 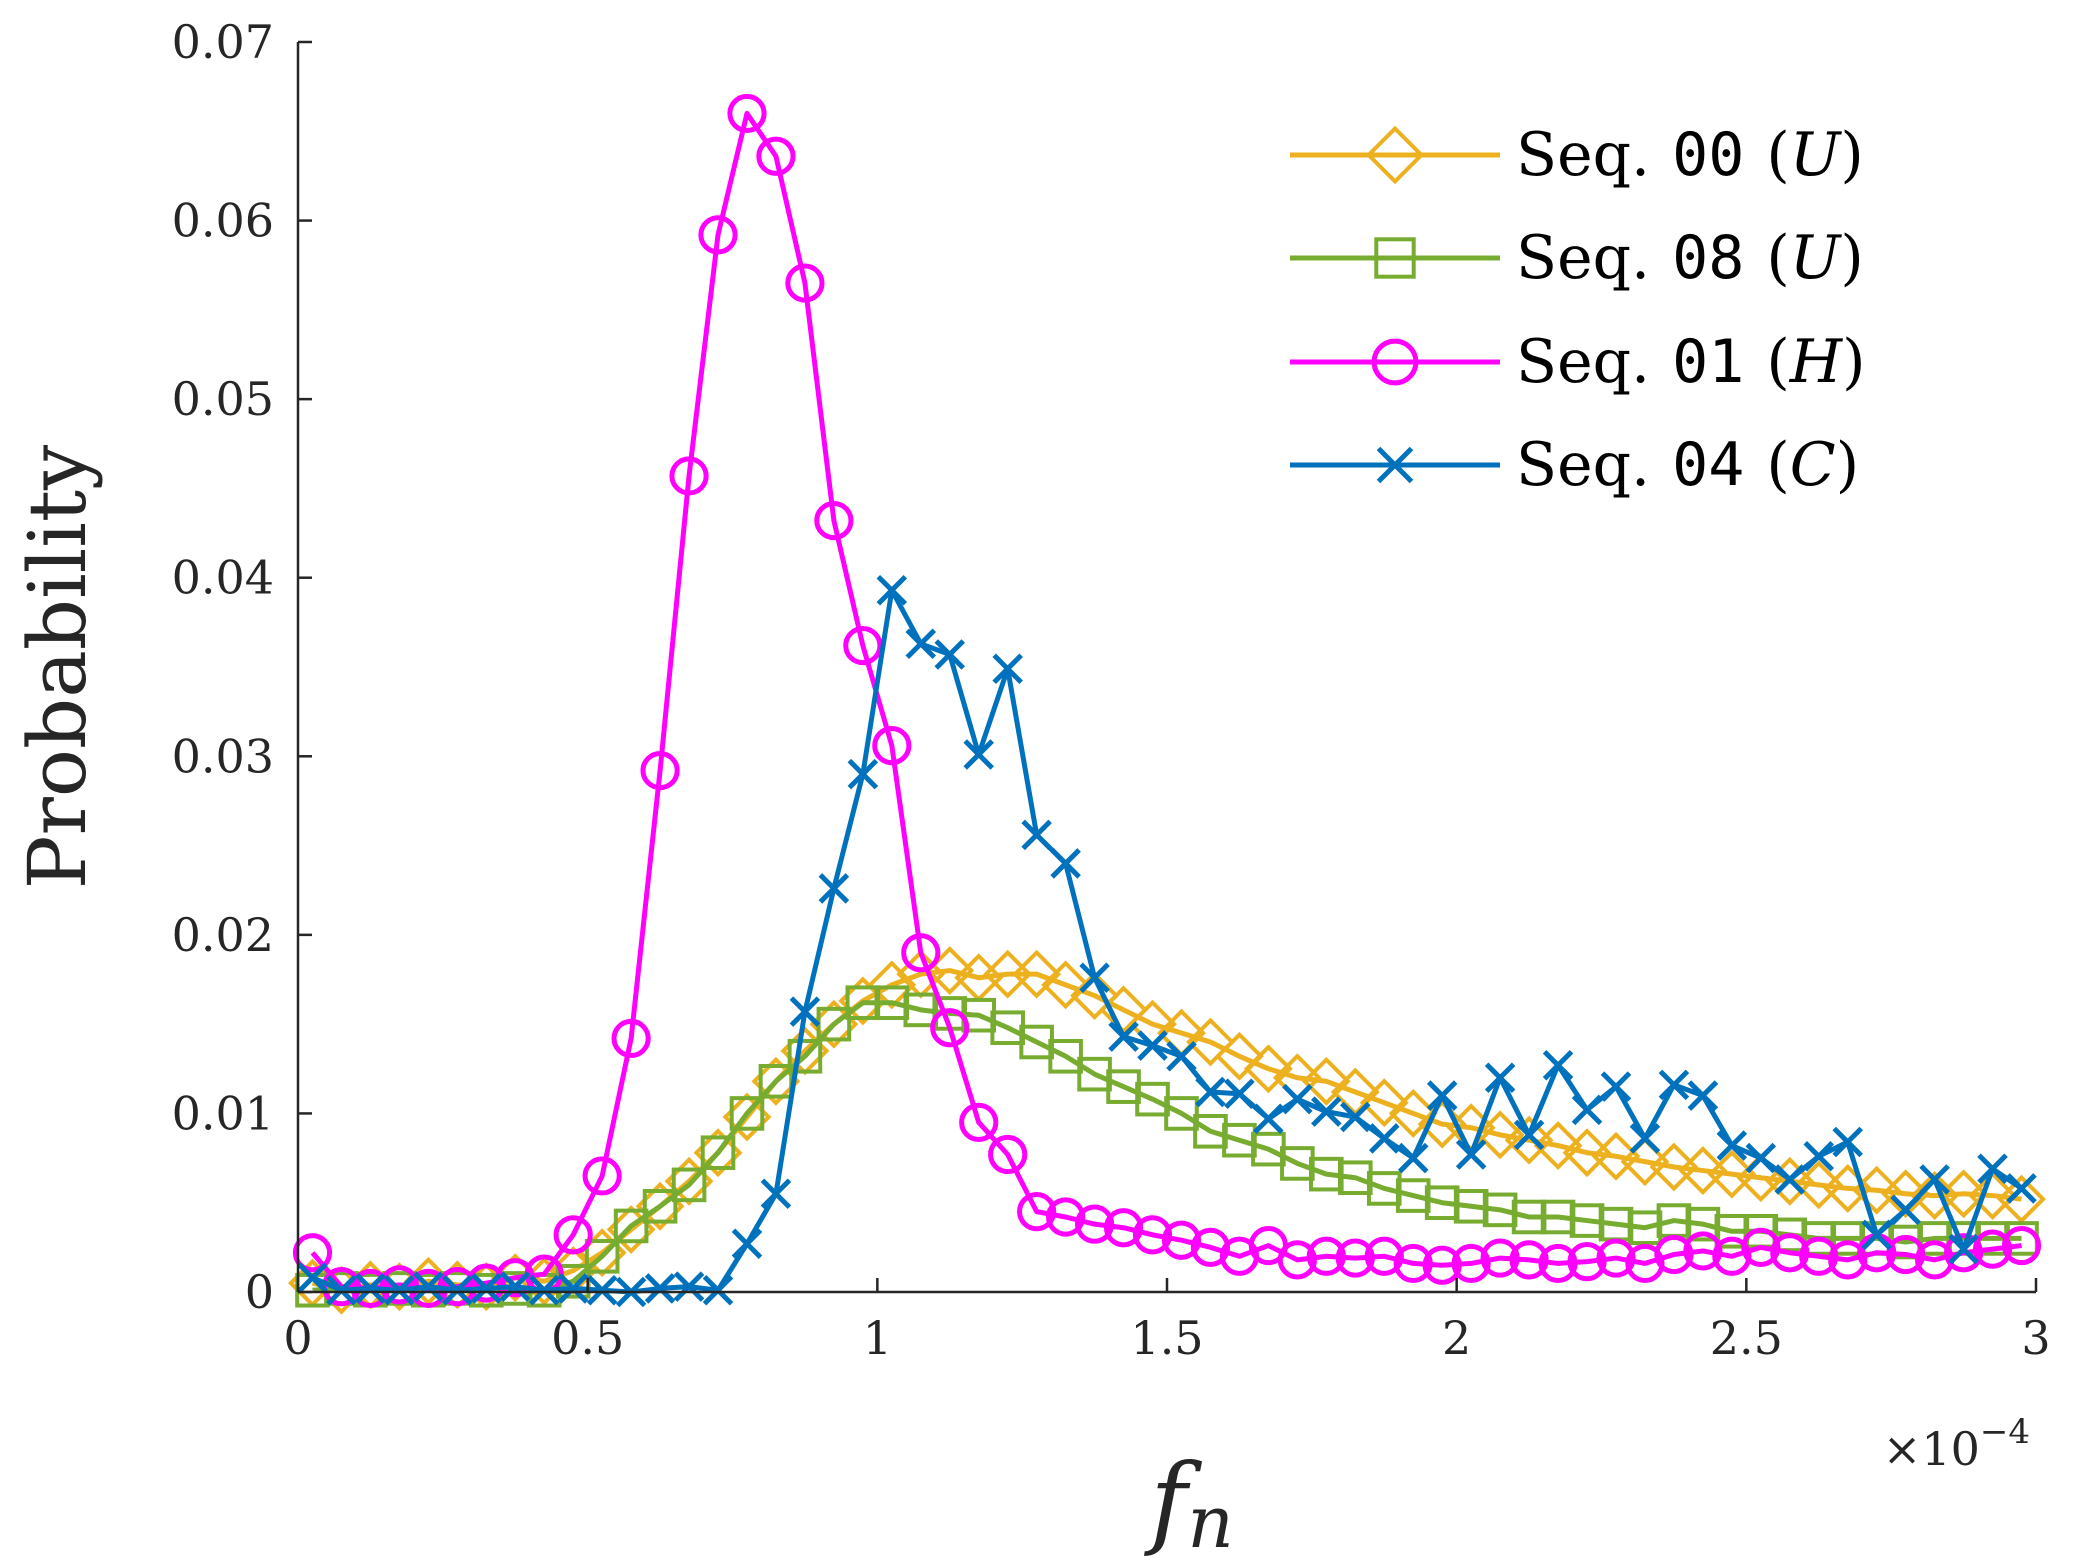 I want to click on y-tick-label: 0.03, so click(x=223, y=756).